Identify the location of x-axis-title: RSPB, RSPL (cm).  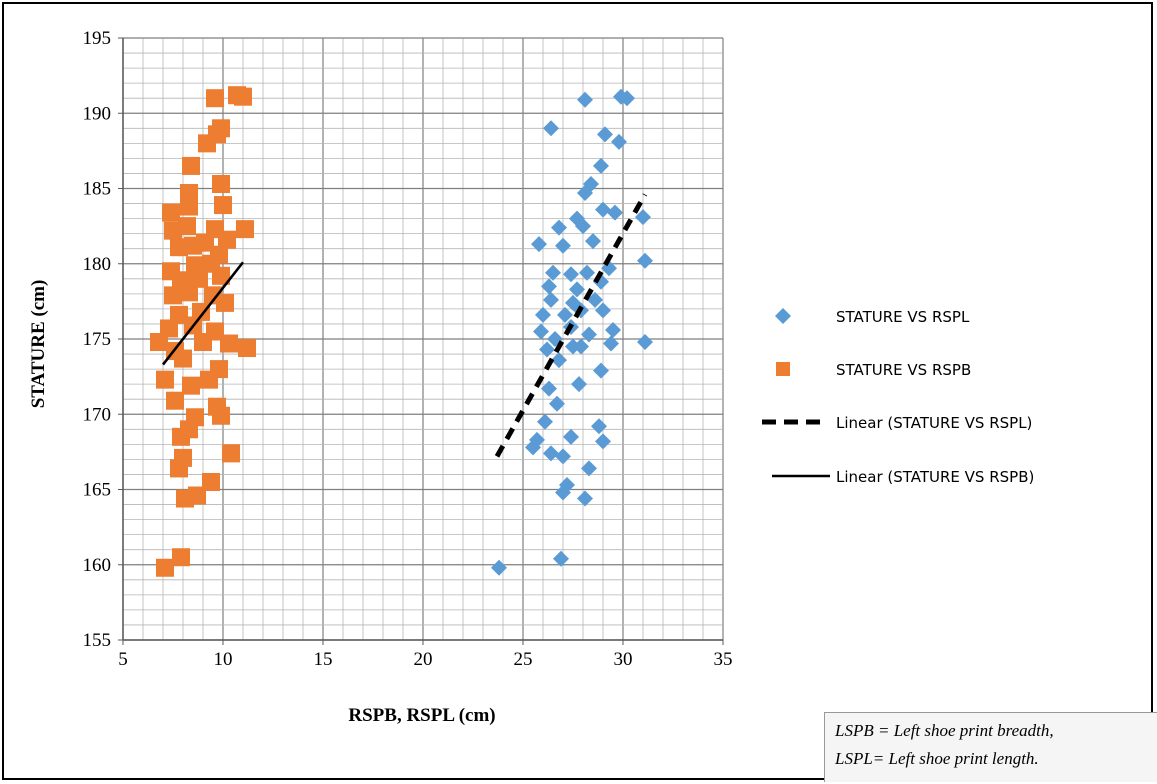
(421, 715).